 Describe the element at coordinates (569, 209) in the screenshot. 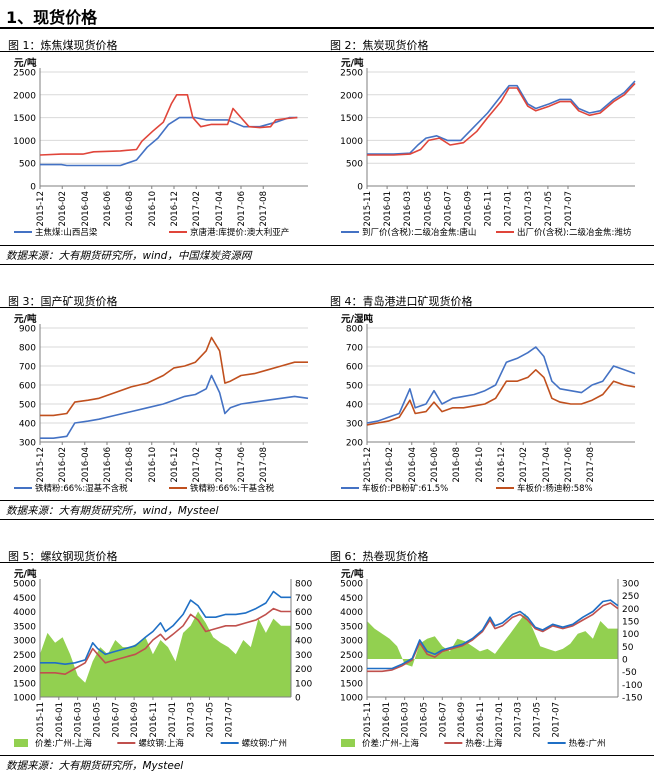

I see `x-tick-label: 2017-07` at that location.